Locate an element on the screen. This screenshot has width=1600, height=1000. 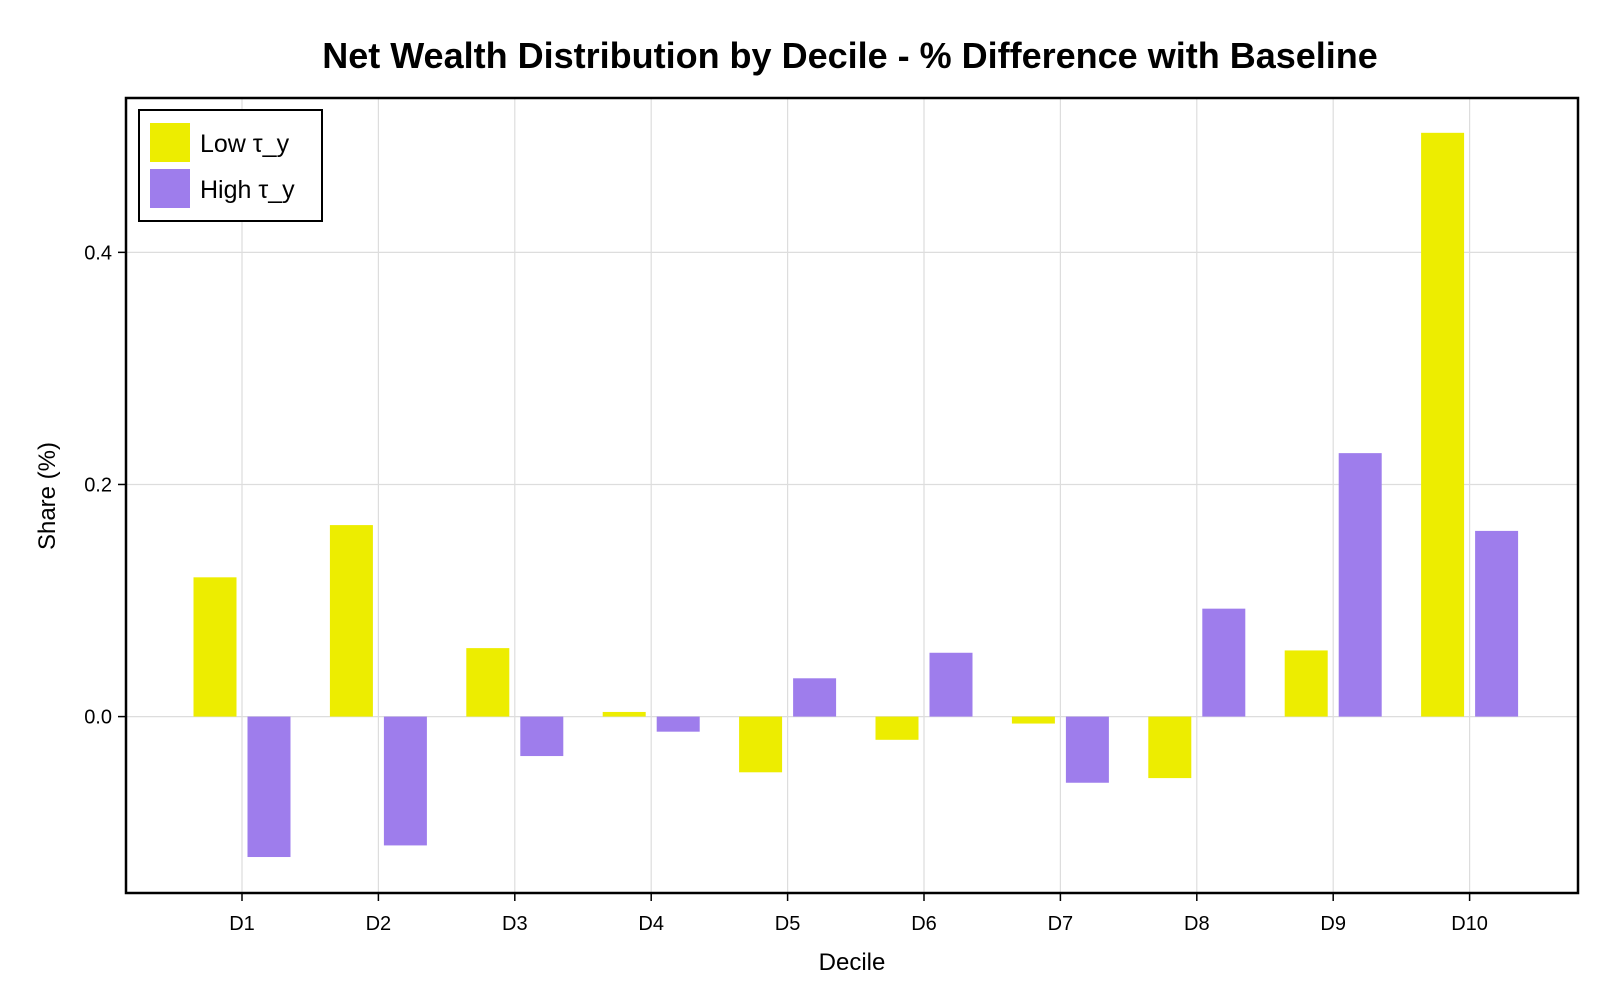
x-tick-label-d2: D2 is located at coordinates (379, 924).